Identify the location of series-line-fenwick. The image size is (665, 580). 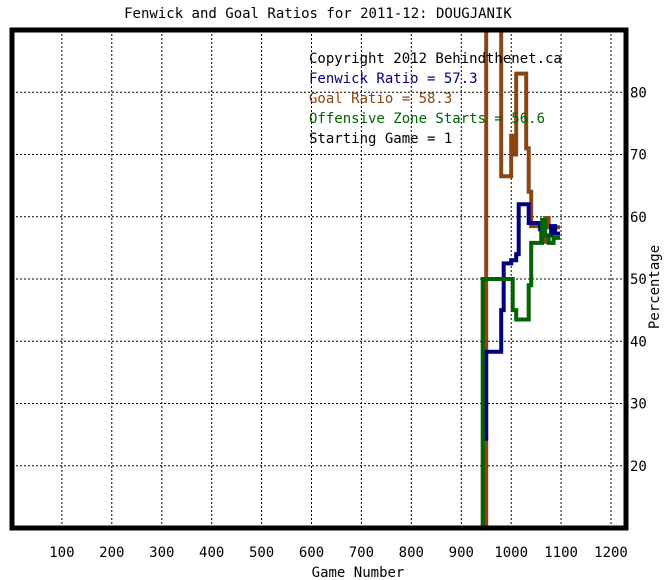
(522, 321).